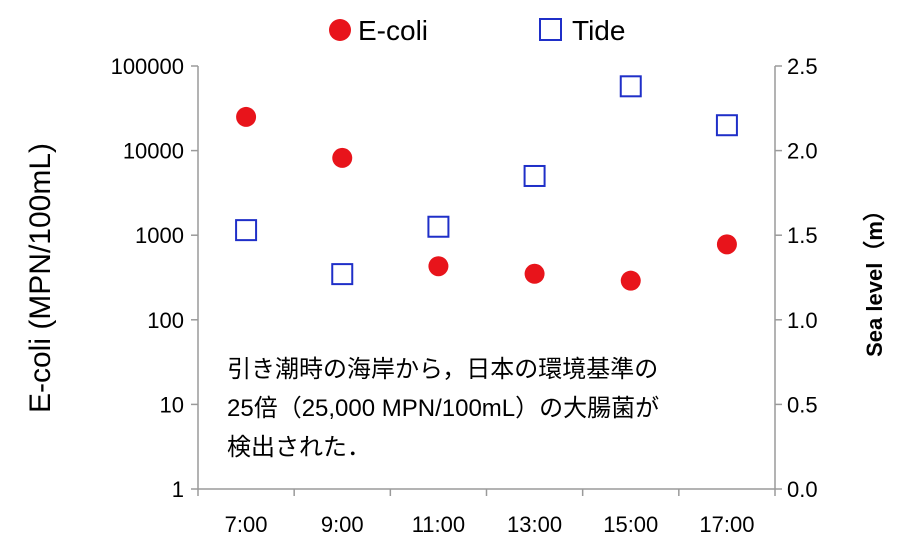 Image resolution: width=903 pixels, height=542 pixels. Describe the element at coordinates (147, 278) in the screenshot. I see `left-tick-labels: 1 10 100 1000 10000 100000` at that location.